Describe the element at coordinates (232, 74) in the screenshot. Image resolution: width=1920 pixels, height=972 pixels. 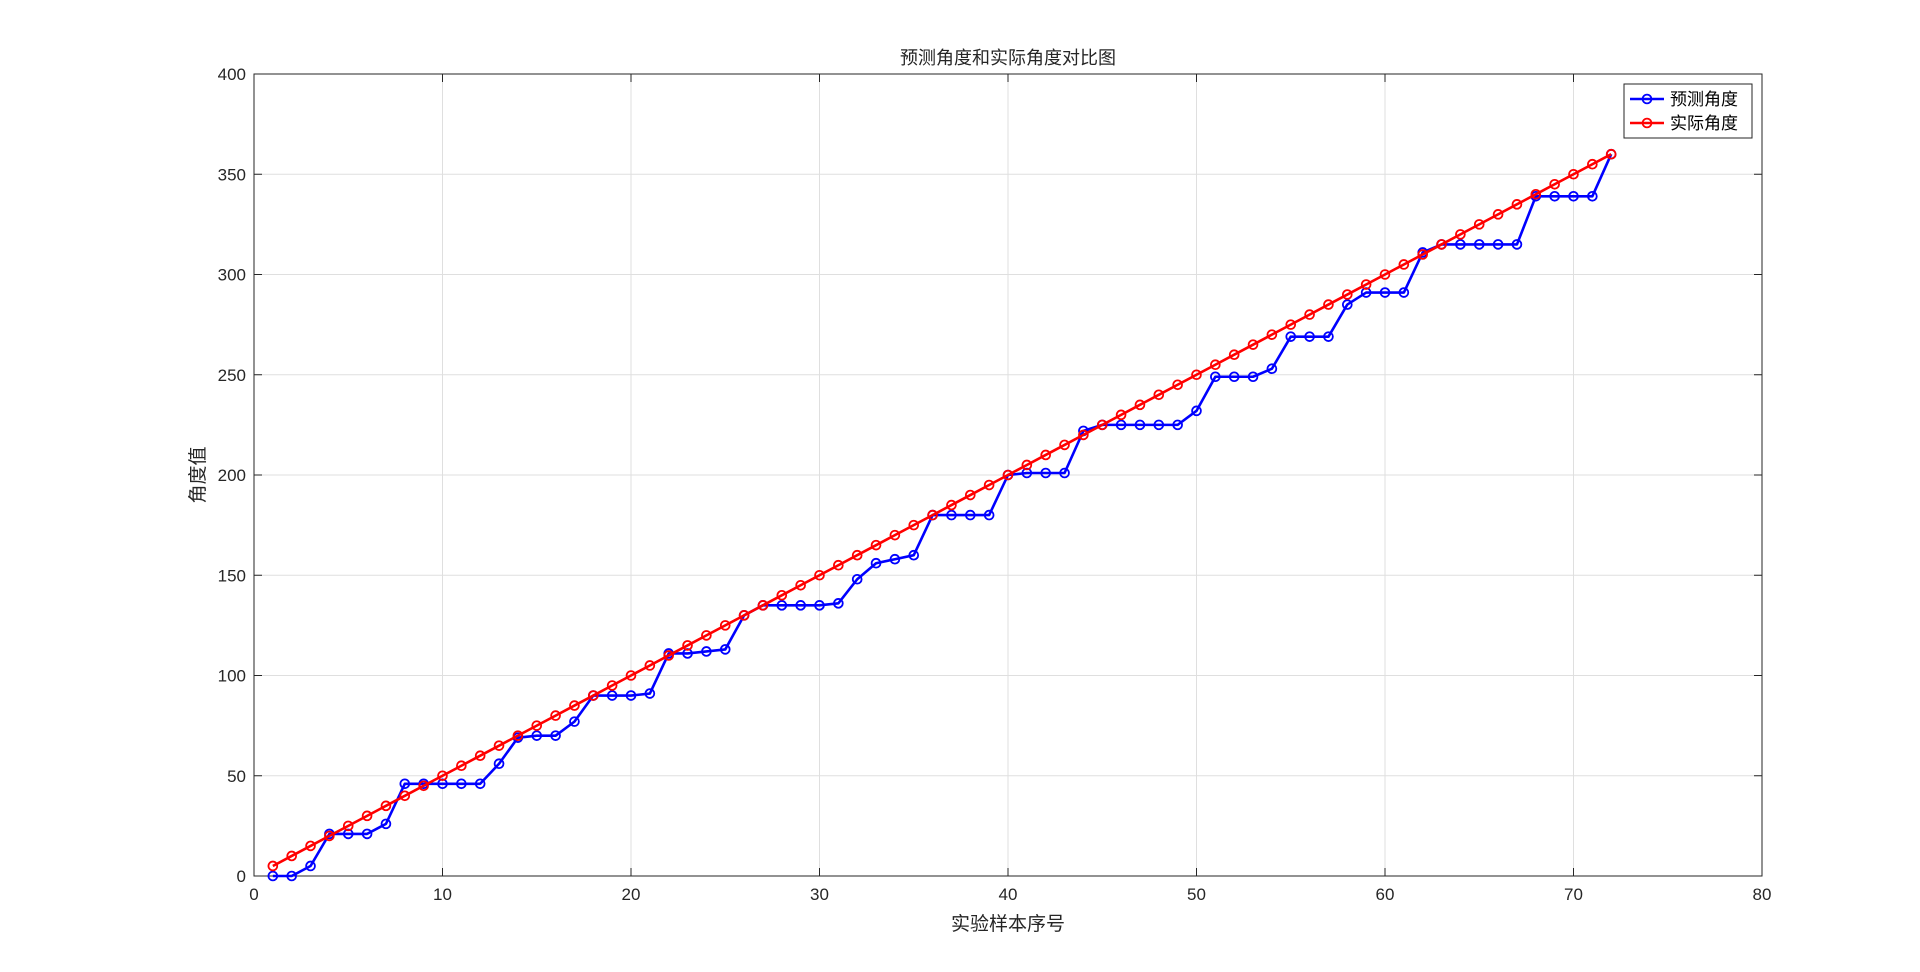
I see `y-tick-label: 400` at that location.